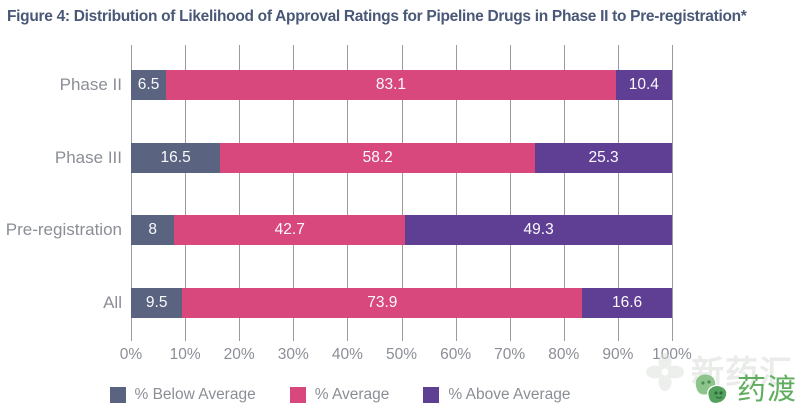  What do you see at coordinates (90, 85) in the screenshot?
I see `category-label: Phase II` at bounding box center [90, 85].